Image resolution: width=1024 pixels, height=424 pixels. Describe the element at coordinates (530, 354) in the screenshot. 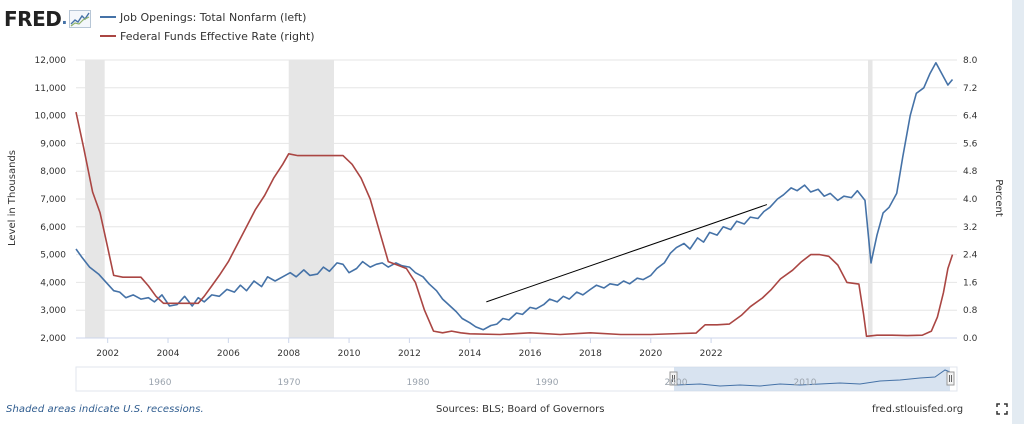

I see `x-tick-label: 2016` at that location.